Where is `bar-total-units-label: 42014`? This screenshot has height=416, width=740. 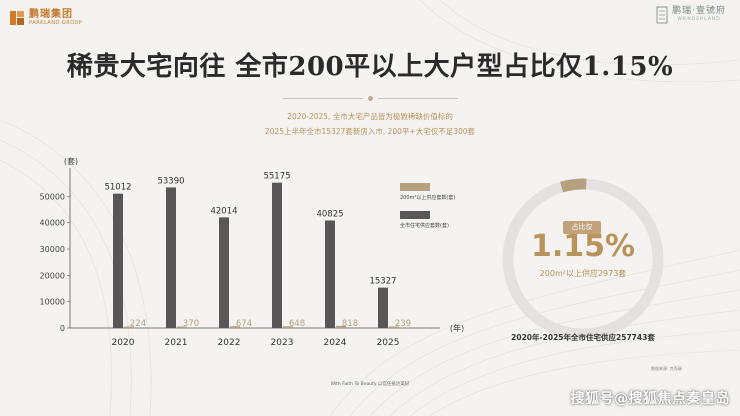
bar-total-units-label: 42014 is located at coordinates (223, 211).